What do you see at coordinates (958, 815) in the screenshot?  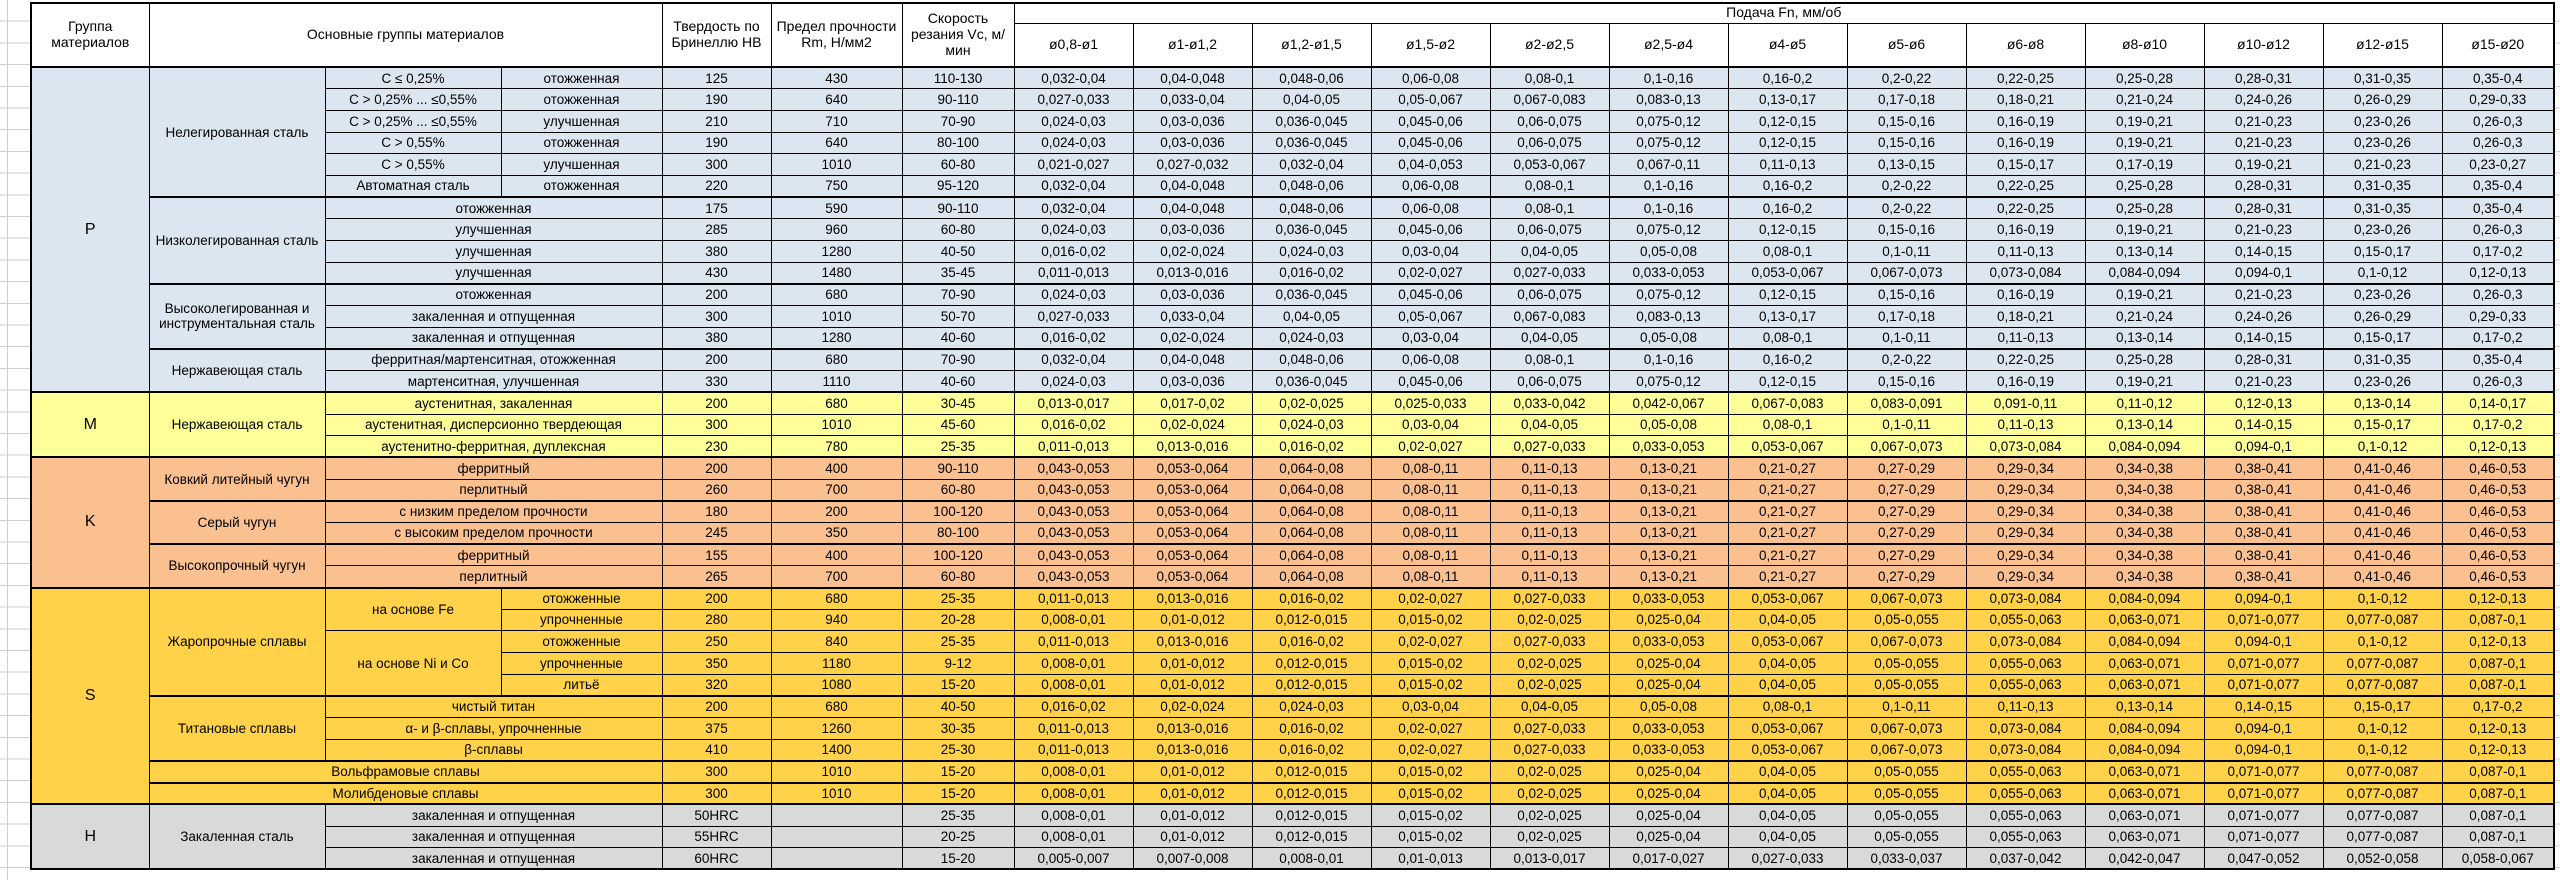 I see `speed-cell: 25-35` at bounding box center [958, 815].